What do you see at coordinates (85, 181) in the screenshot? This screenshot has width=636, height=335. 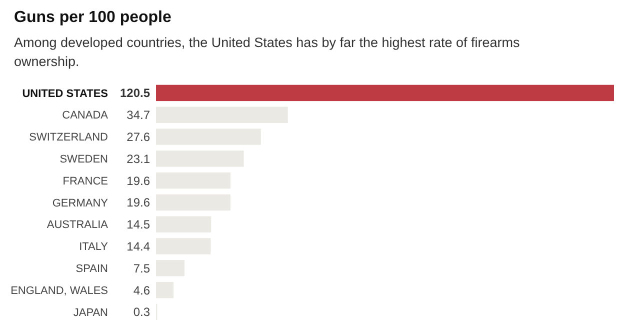 I see `y-tick-label: FRANCE` at bounding box center [85, 181].